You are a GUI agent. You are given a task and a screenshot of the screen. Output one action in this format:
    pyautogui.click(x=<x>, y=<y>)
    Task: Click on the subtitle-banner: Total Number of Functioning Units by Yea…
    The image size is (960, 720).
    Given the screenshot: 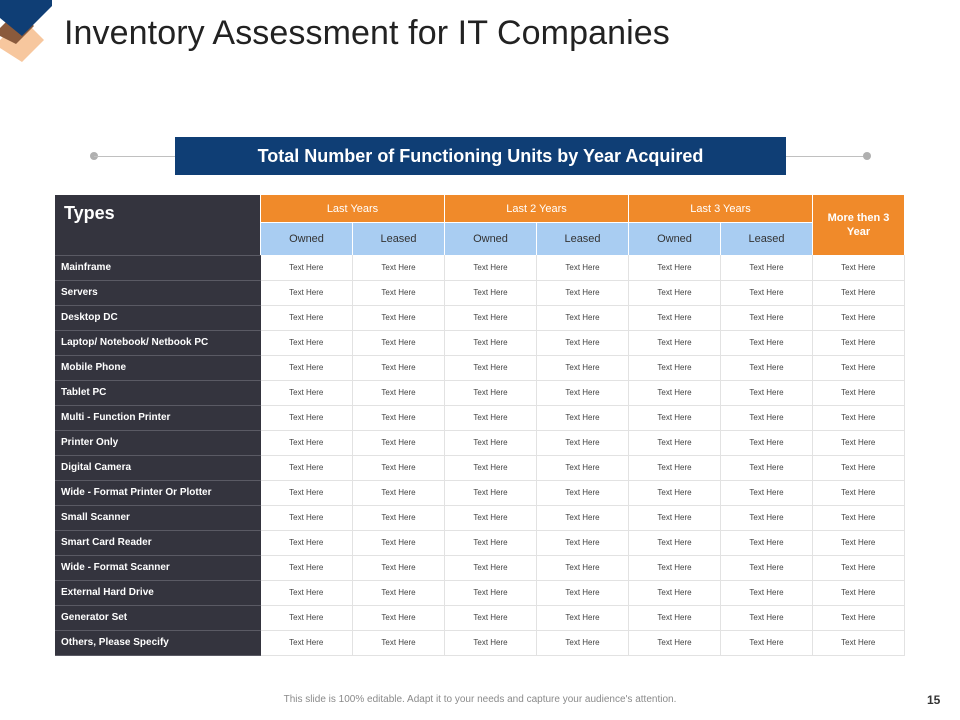 What is the action you would take?
    pyautogui.click(x=480, y=156)
    